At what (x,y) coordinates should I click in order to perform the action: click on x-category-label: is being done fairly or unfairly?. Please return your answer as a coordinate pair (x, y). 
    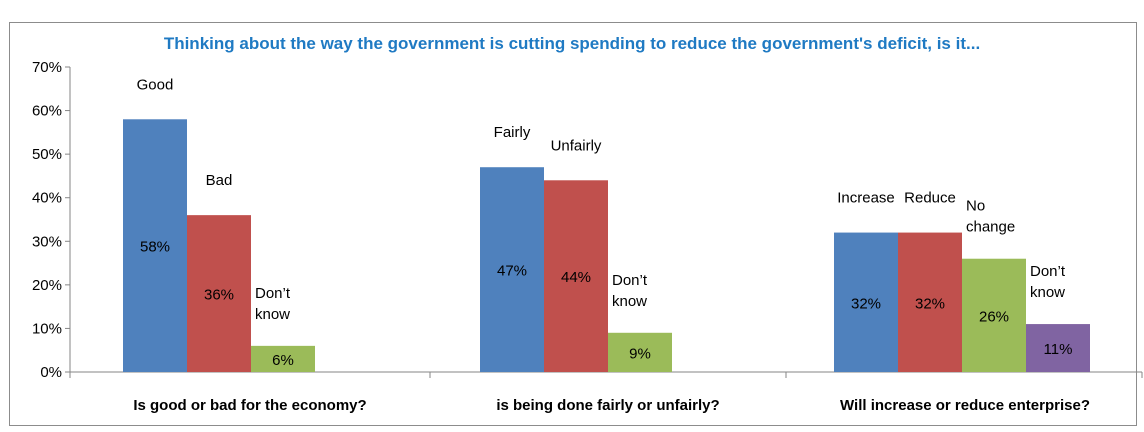
    Looking at the image, I should click on (607, 405).